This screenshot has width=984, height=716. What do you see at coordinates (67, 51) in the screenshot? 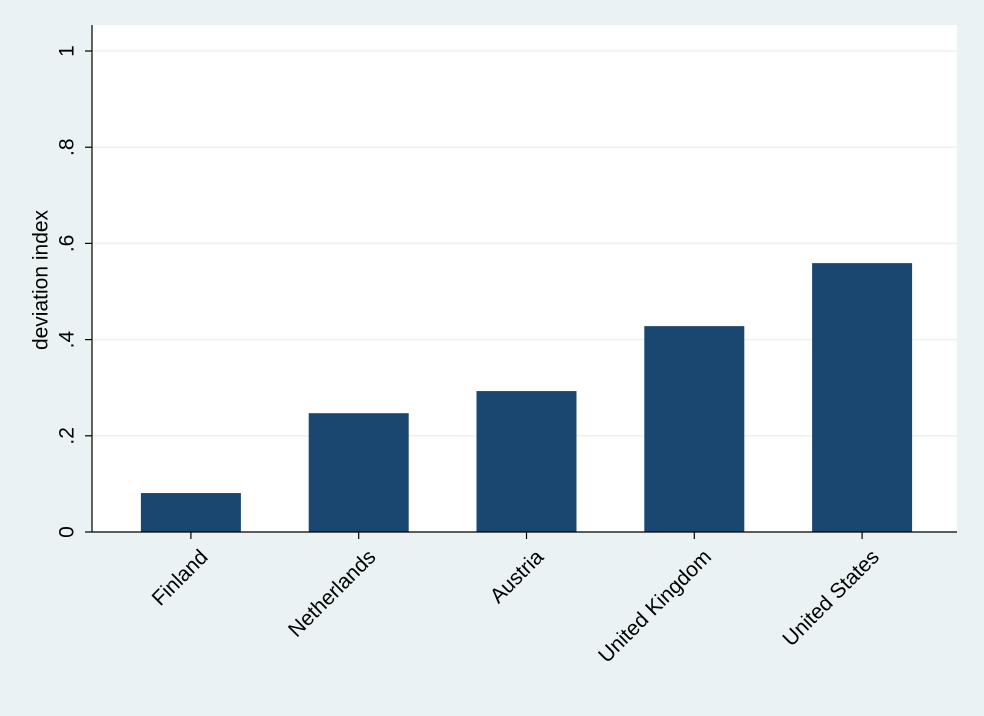
I see `y-tick-label: 1` at bounding box center [67, 51].